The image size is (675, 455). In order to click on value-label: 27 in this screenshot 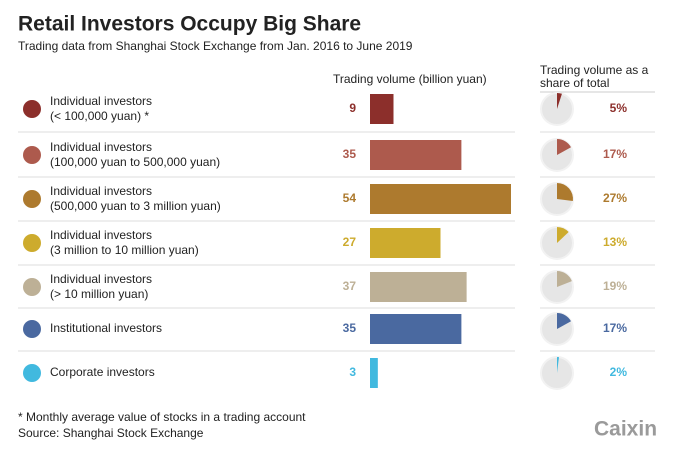, I will do `click(350, 242)`.